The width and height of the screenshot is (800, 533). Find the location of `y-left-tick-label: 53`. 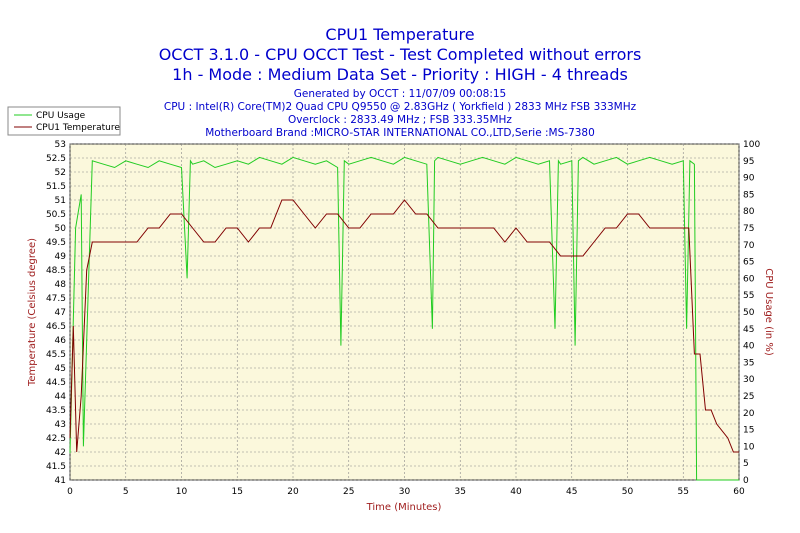

y-left-tick-label: 53 is located at coordinates (60, 145).